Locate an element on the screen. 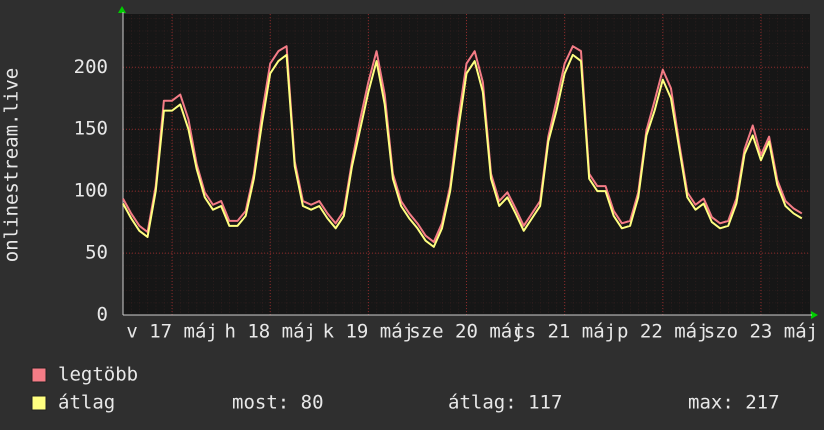 The image size is (824, 430). x-arrow is located at coordinates (814, 315).